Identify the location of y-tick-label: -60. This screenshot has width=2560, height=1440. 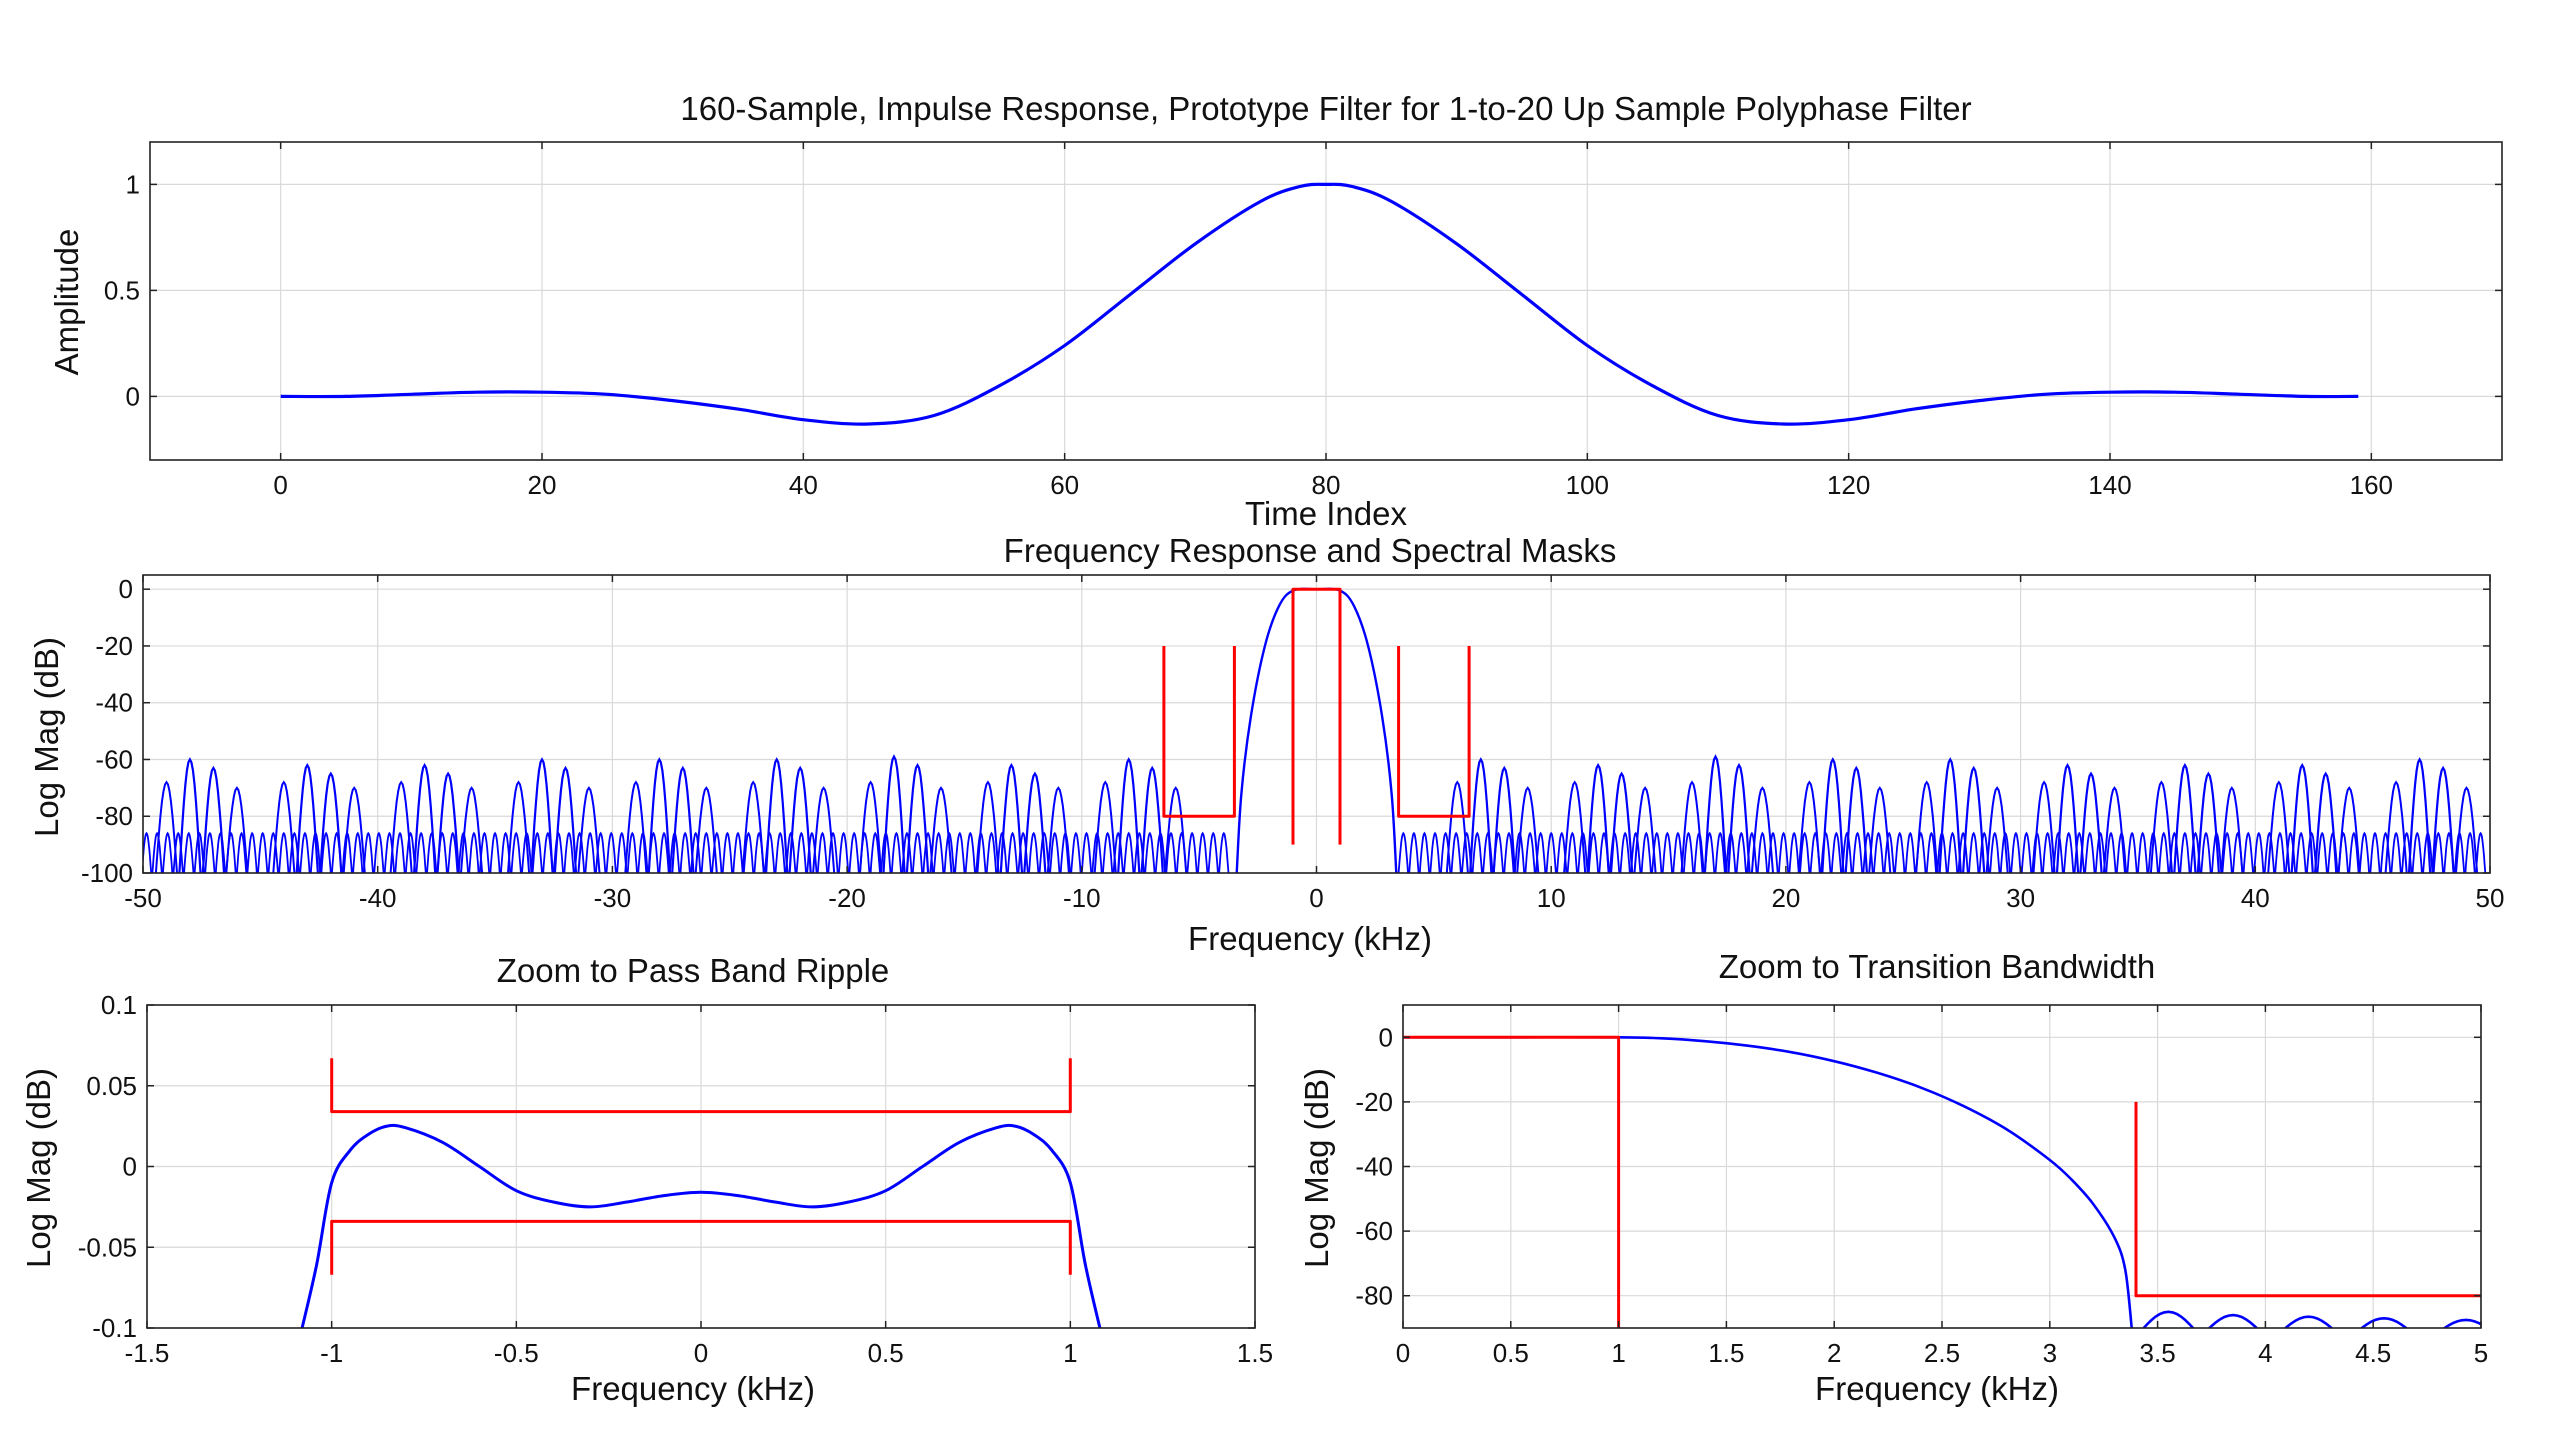
(114, 759).